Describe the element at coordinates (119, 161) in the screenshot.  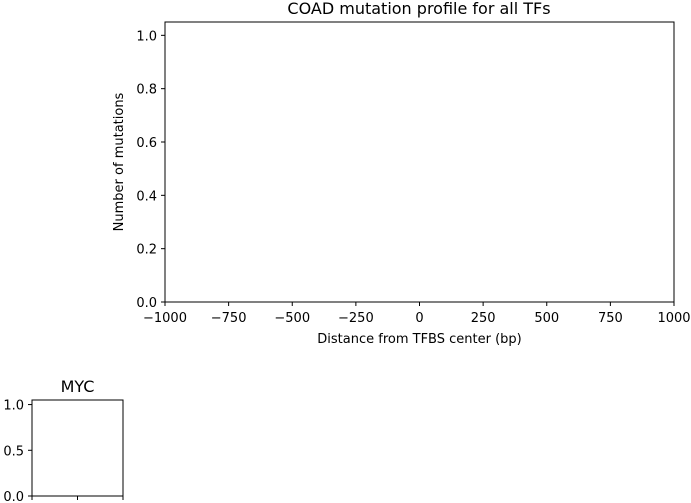
I see `main-y-axis-label: Number of mutations` at that location.